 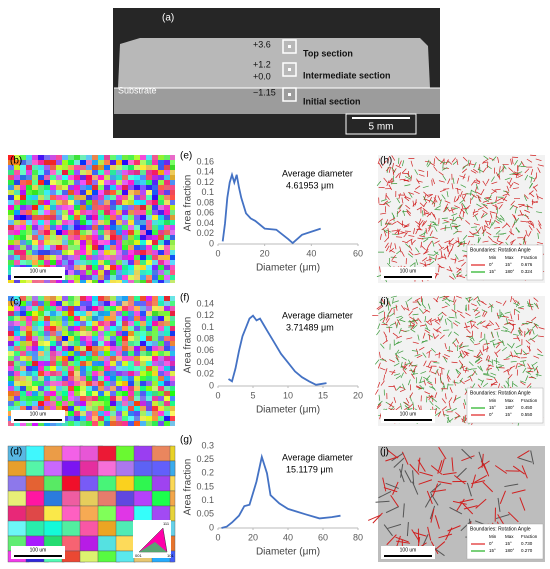 I want to click on height-label: +0.0, so click(x=262, y=76).